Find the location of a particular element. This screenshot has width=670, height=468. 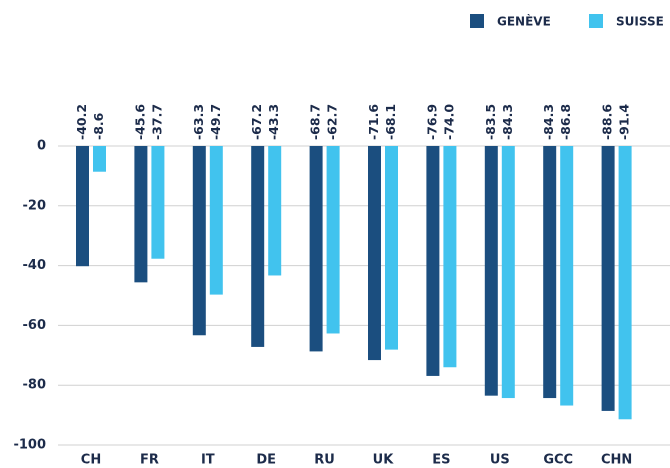

data-label: -63.3 is located at coordinates (198, 122).